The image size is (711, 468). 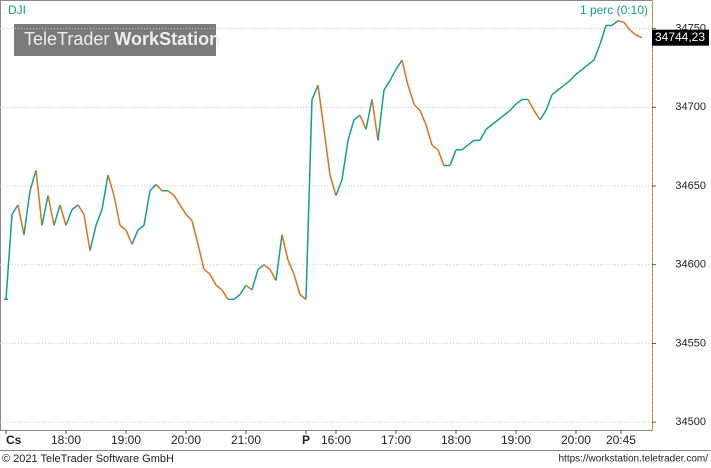 I want to click on last-price-box, so click(x=680, y=37).